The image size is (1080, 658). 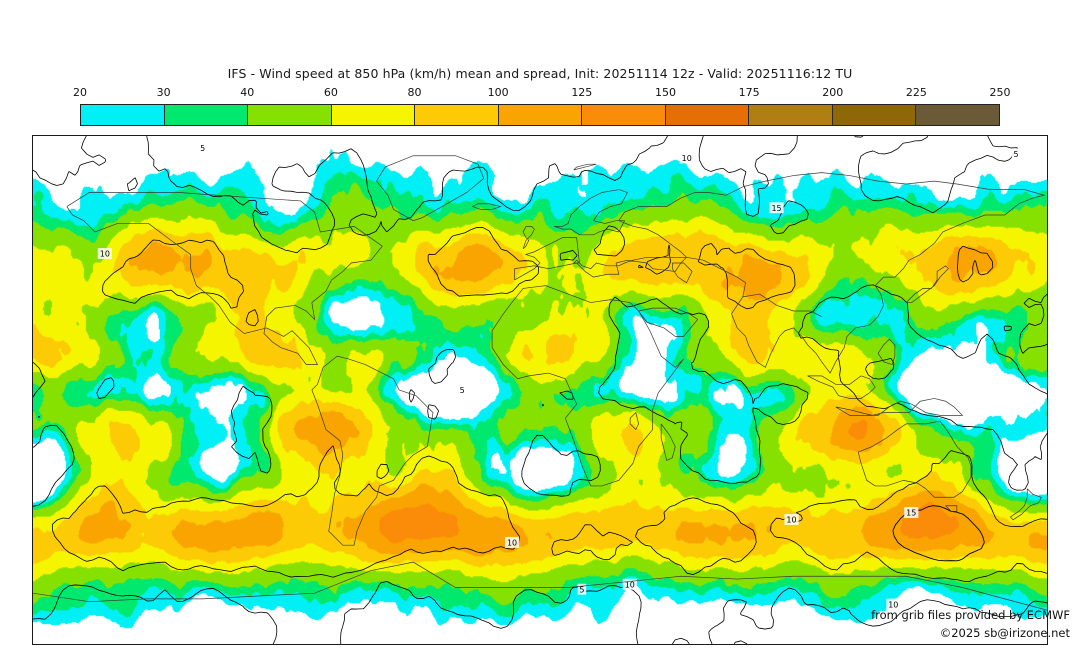 I want to click on colorbar-tick-100: 100, so click(x=498, y=92).